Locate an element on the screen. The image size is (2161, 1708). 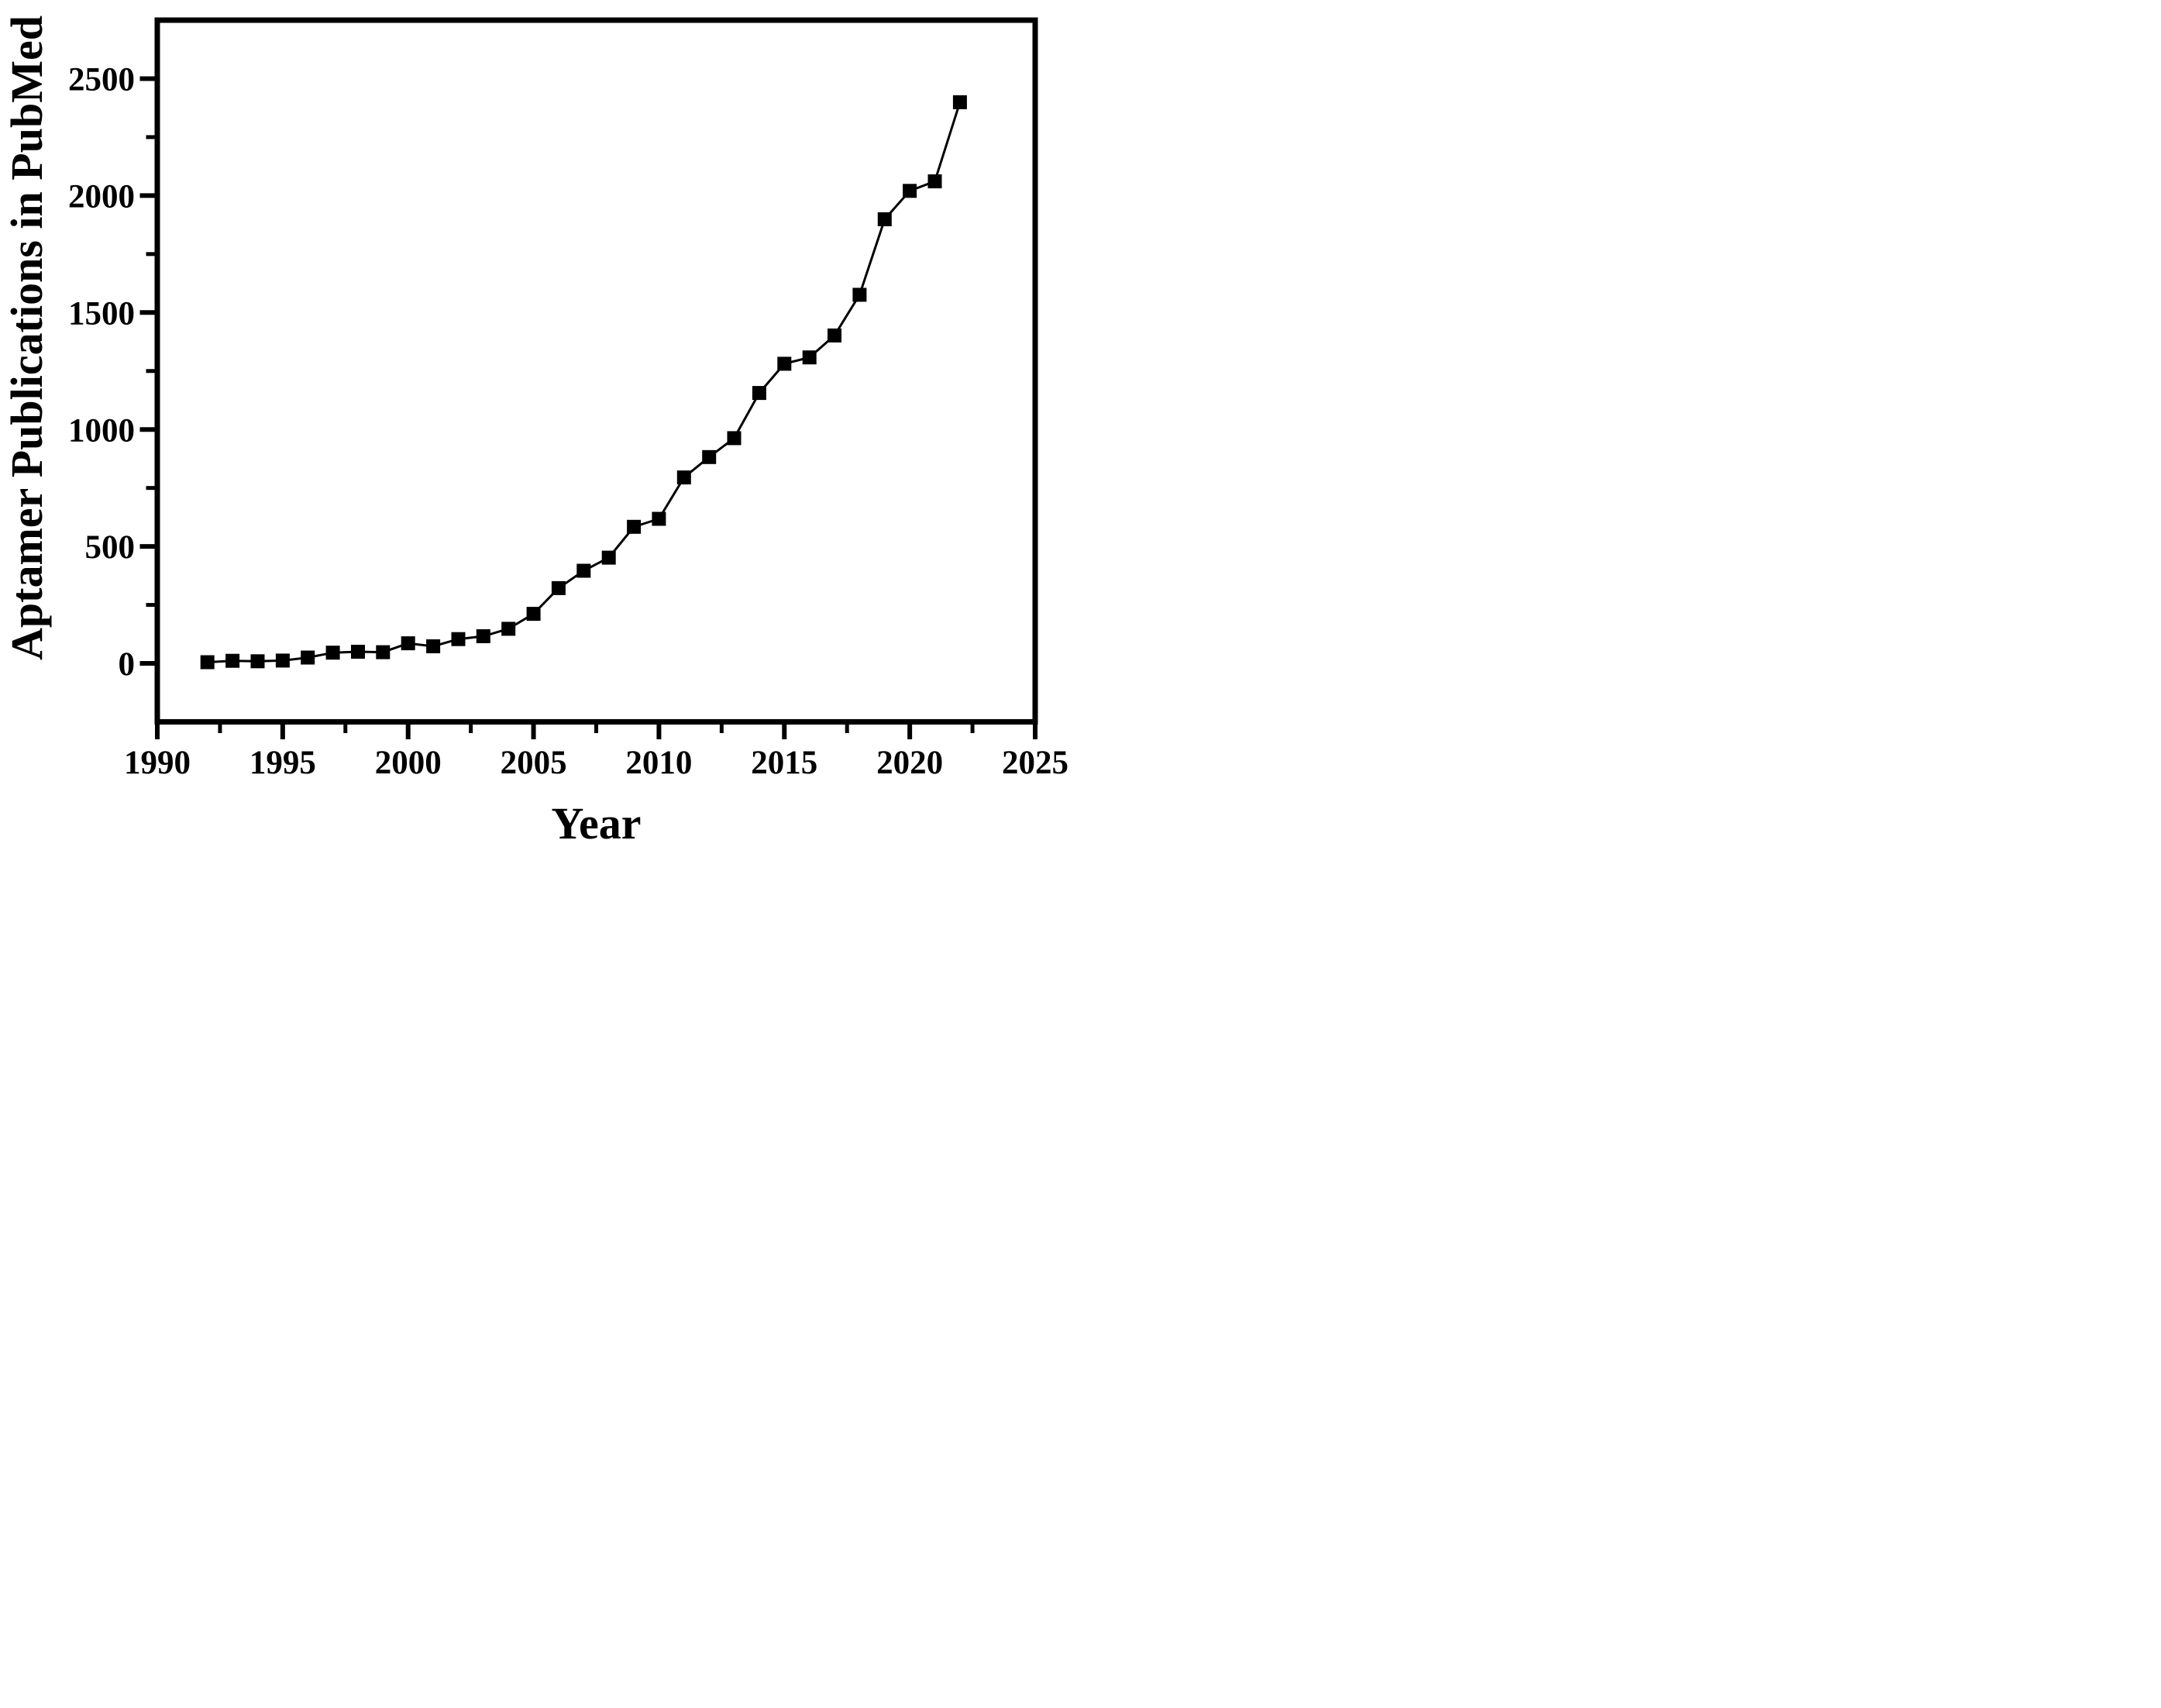
x-tick-label: 2015 is located at coordinates (784, 763).